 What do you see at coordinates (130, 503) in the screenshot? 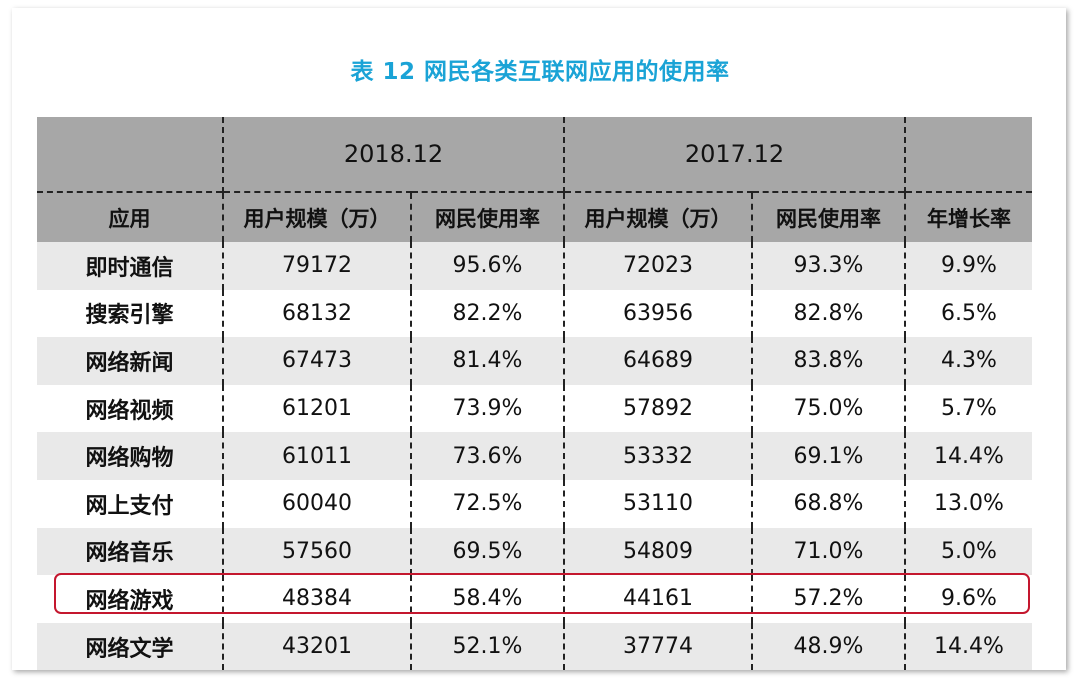
I see `app-name-cell: 网上支付` at bounding box center [130, 503].